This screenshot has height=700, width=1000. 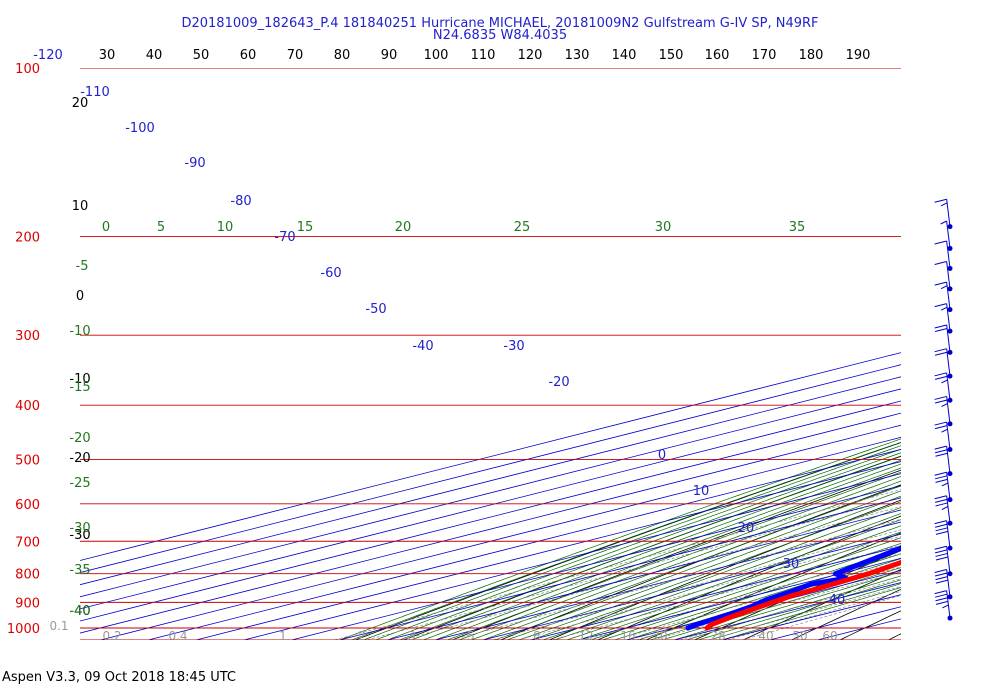 What do you see at coordinates (791, 564) in the screenshot?
I see `isotherm-label: 30` at bounding box center [791, 564].